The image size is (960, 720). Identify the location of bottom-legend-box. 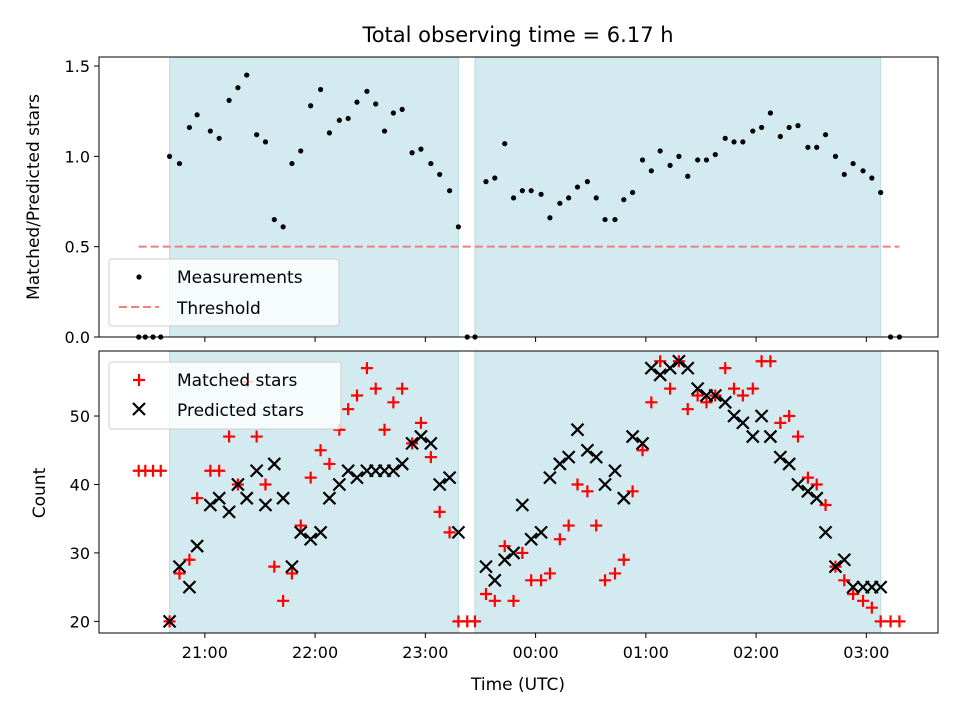
(225, 395).